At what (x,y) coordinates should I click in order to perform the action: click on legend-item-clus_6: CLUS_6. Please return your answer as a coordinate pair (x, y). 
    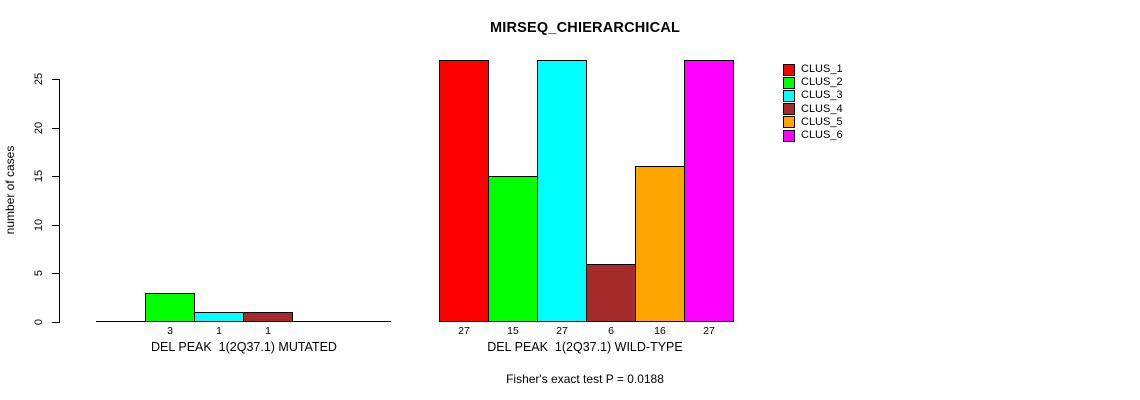
    Looking at the image, I should click on (813, 135).